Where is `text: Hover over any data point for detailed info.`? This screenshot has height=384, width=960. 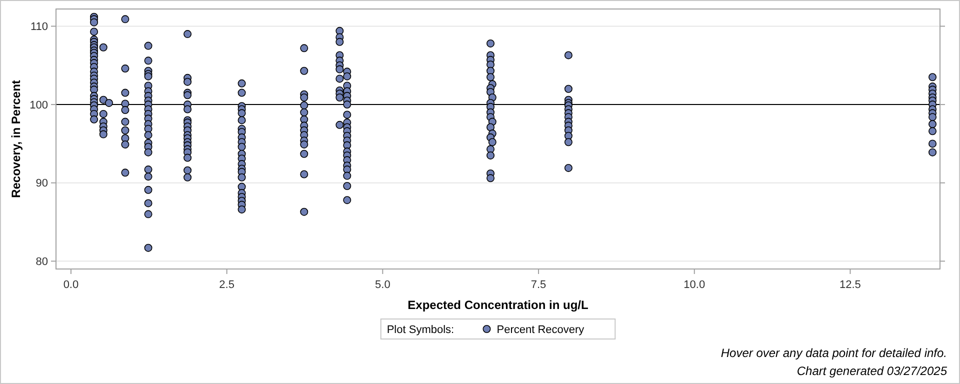 text: Hover over any data point for detailed info. is located at coordinates (833, 353).